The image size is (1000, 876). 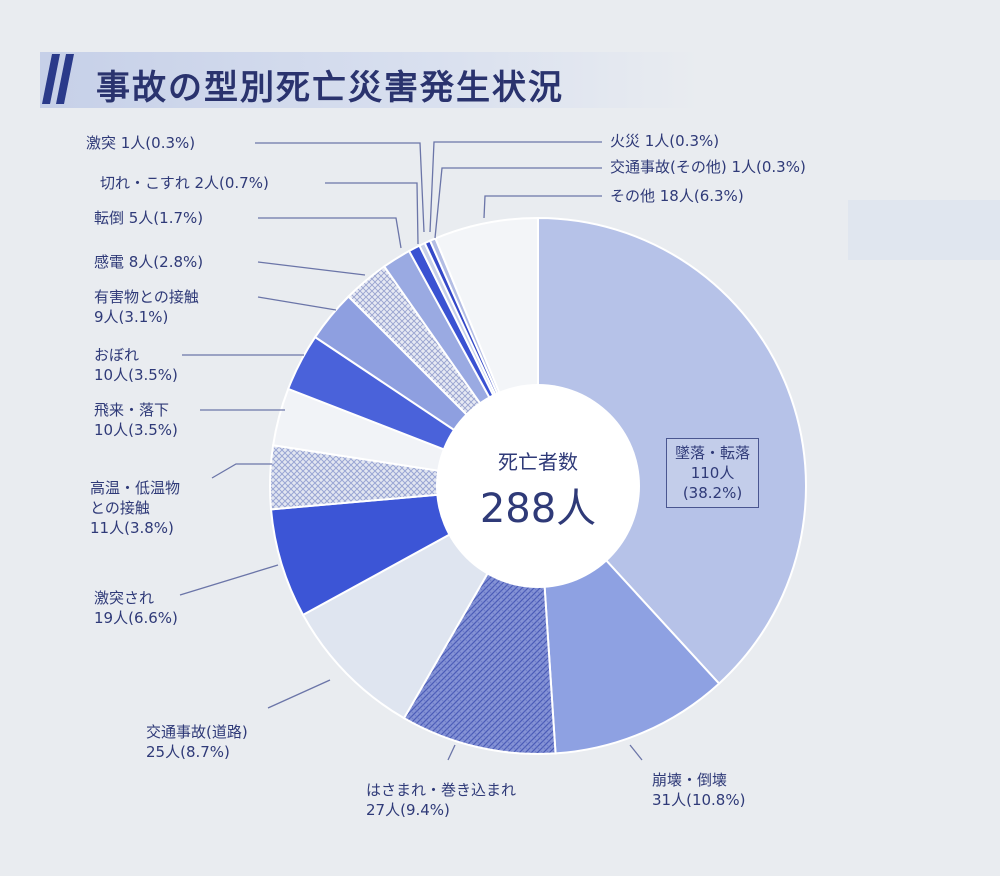 I want to click on label-koutsu-douro-name: 交通事故(道路), so click(x=197, y=732).